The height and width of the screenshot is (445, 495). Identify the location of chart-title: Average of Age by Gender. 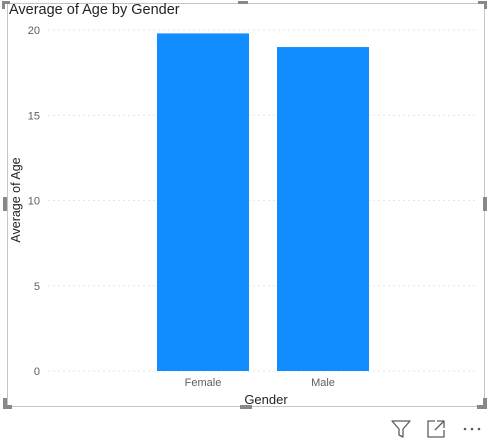
(94, 10).